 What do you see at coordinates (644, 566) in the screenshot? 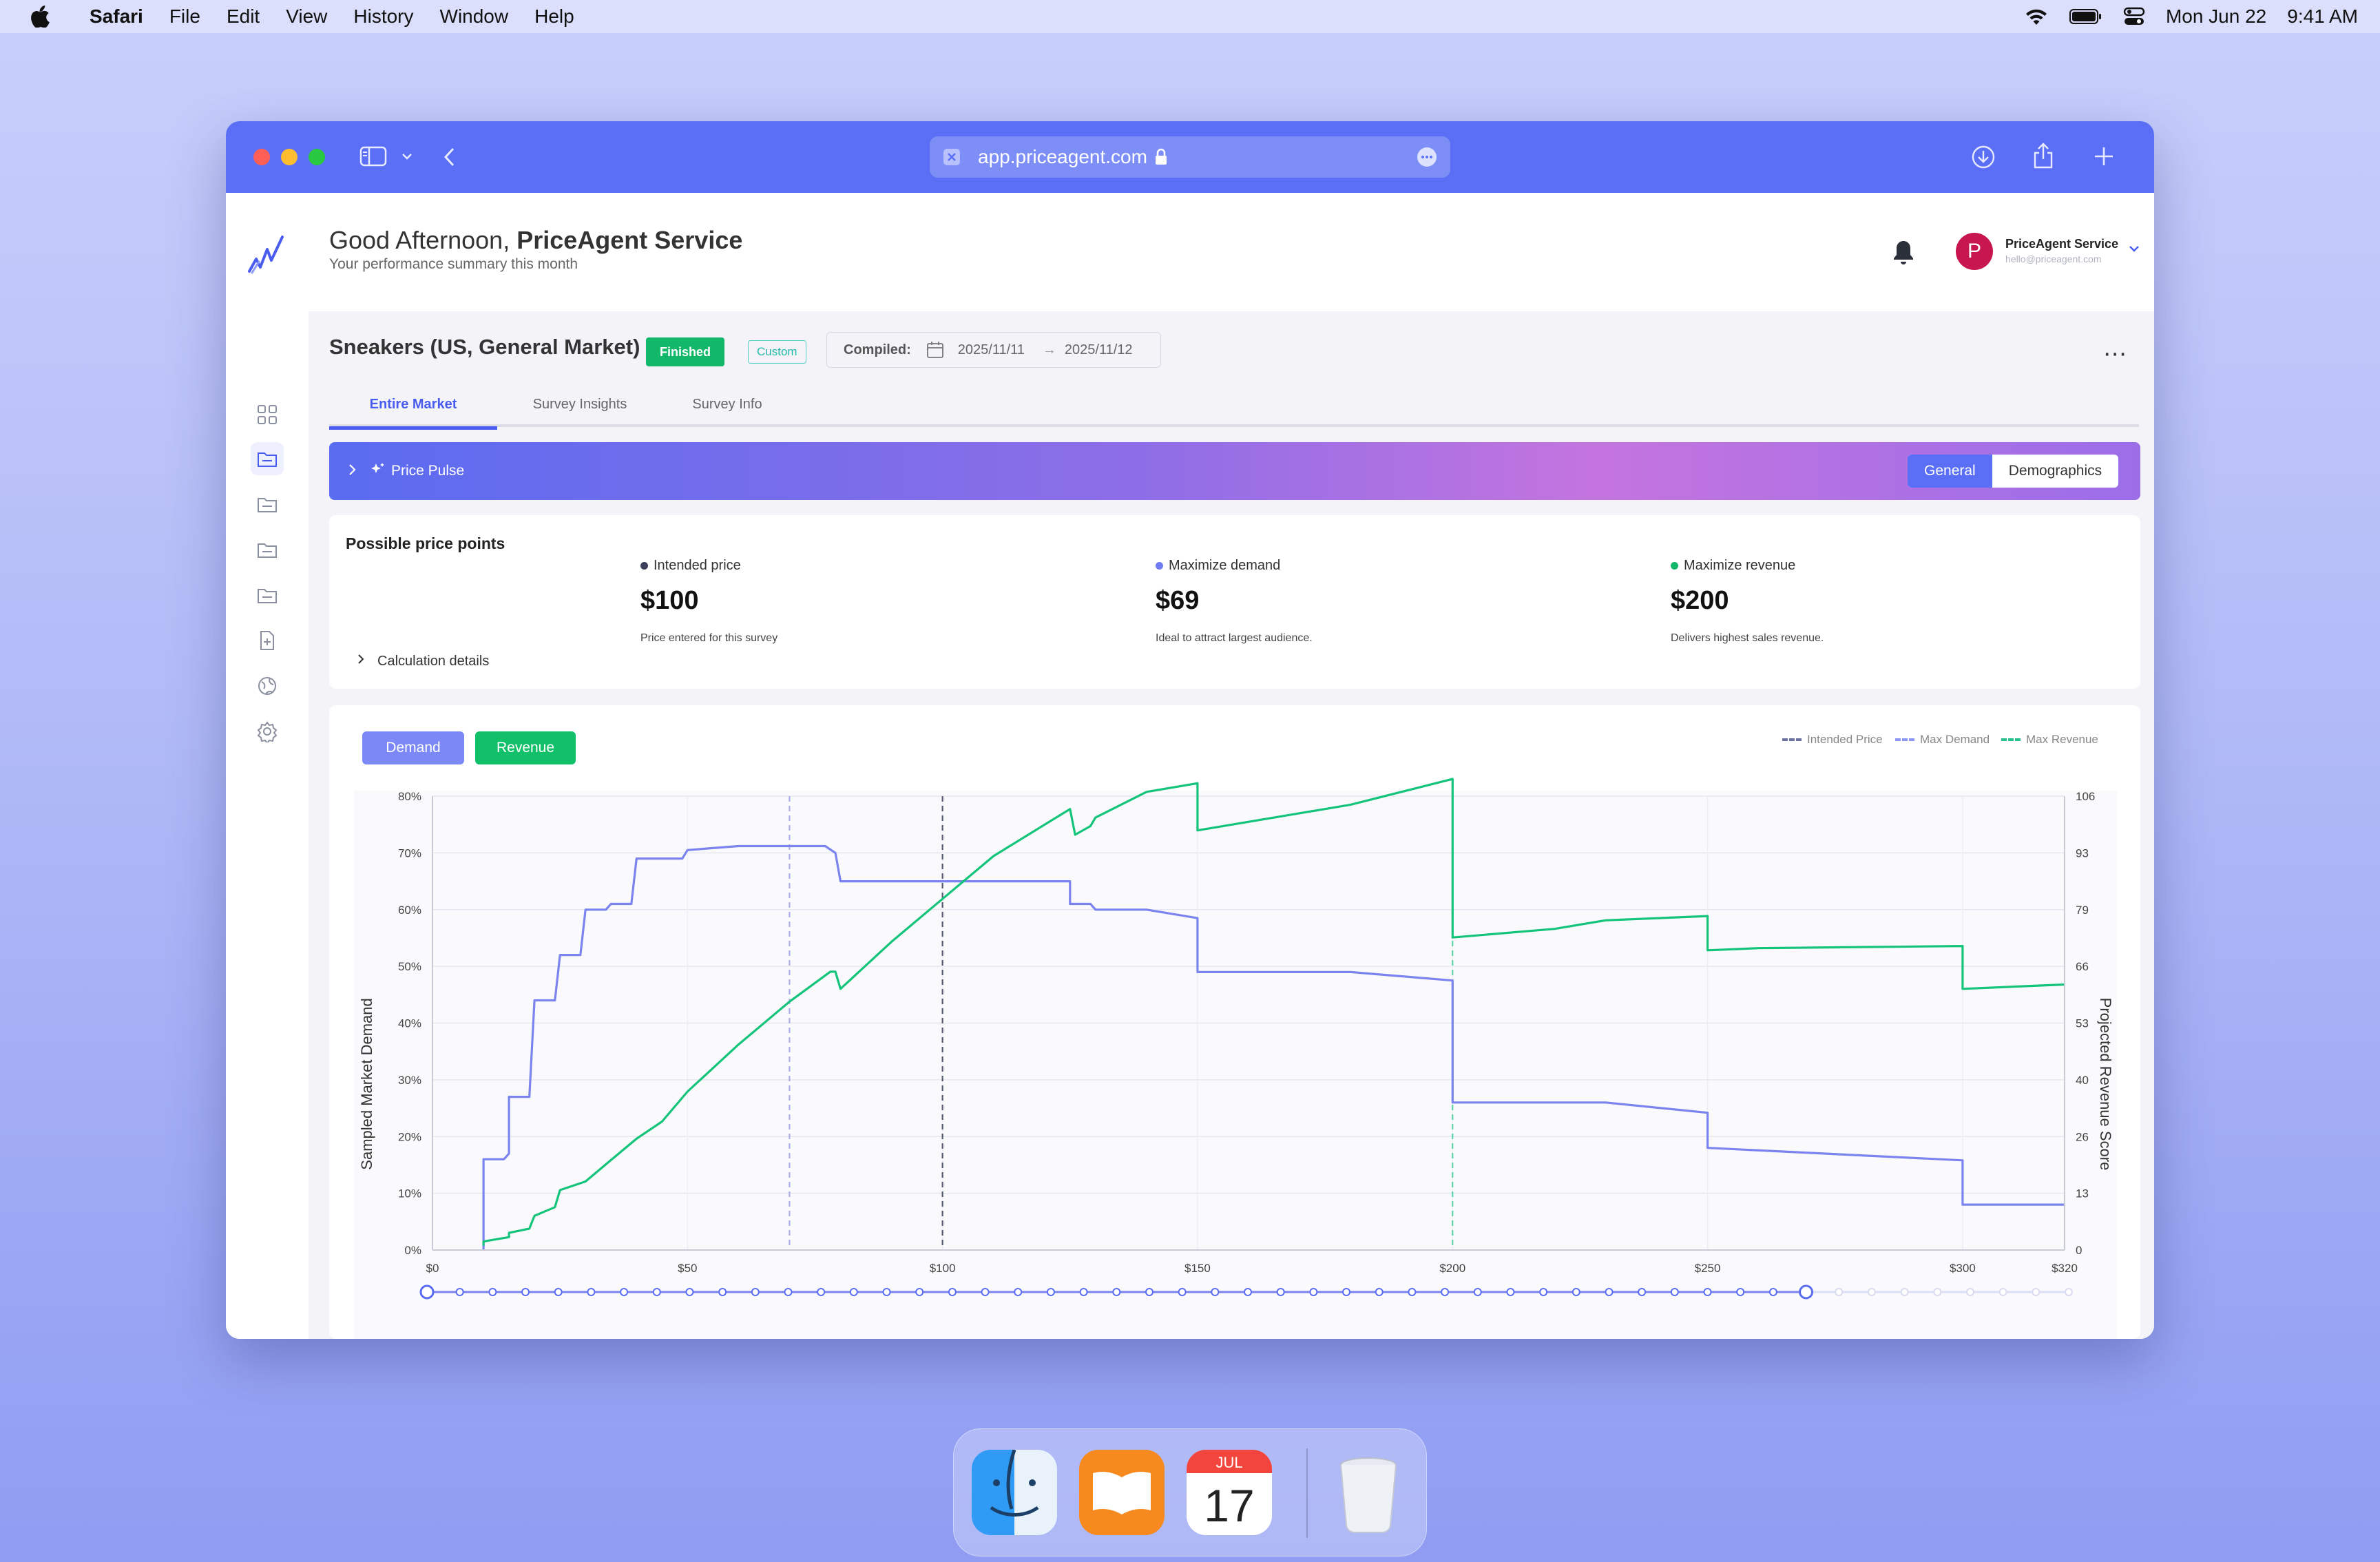
I see `intended-price-dot` at bounding box center [644, 566].